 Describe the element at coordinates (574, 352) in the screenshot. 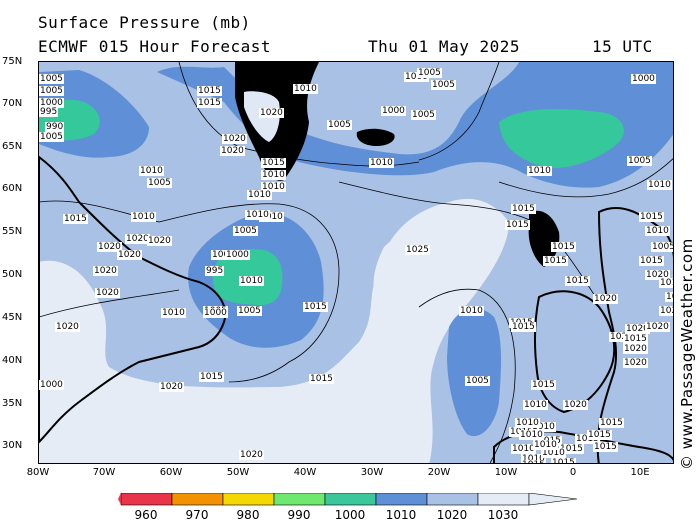

I see `iberia-coast` at that location.